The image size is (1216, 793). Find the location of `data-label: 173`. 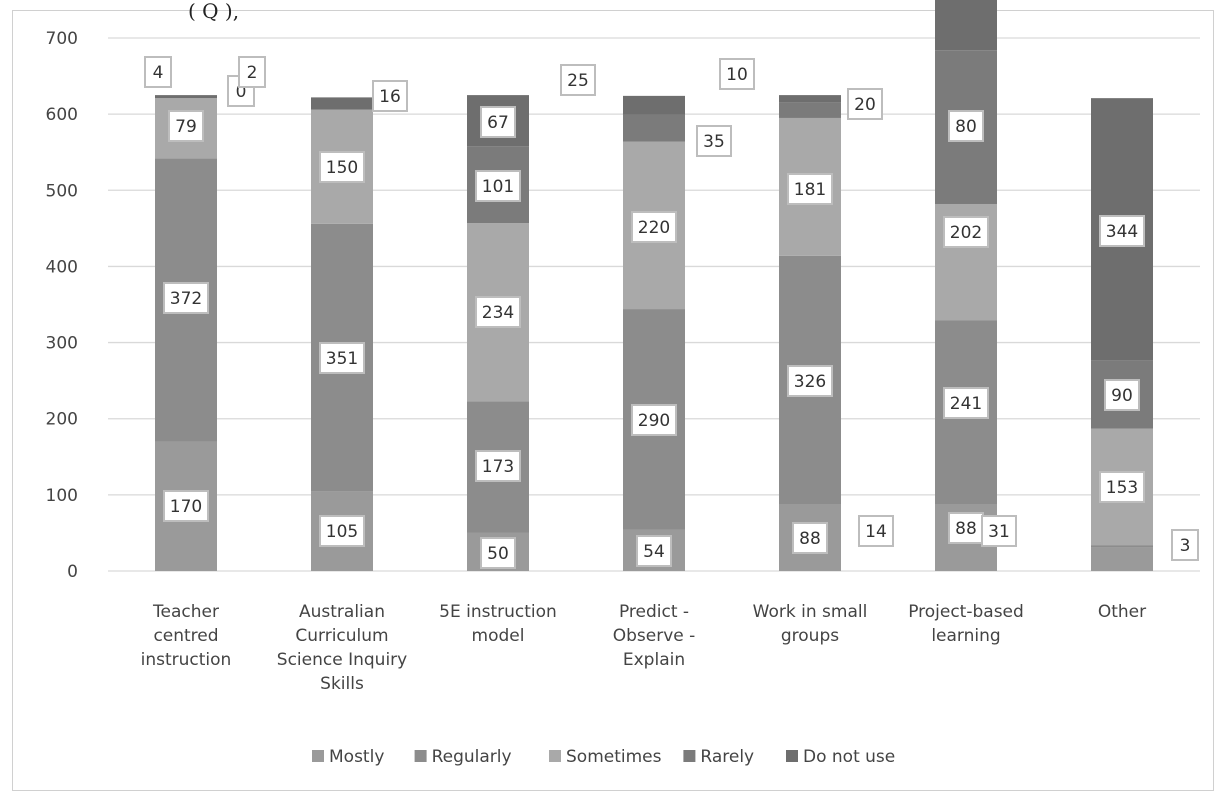

data-label: 173 is located at coordinates (498, 466).